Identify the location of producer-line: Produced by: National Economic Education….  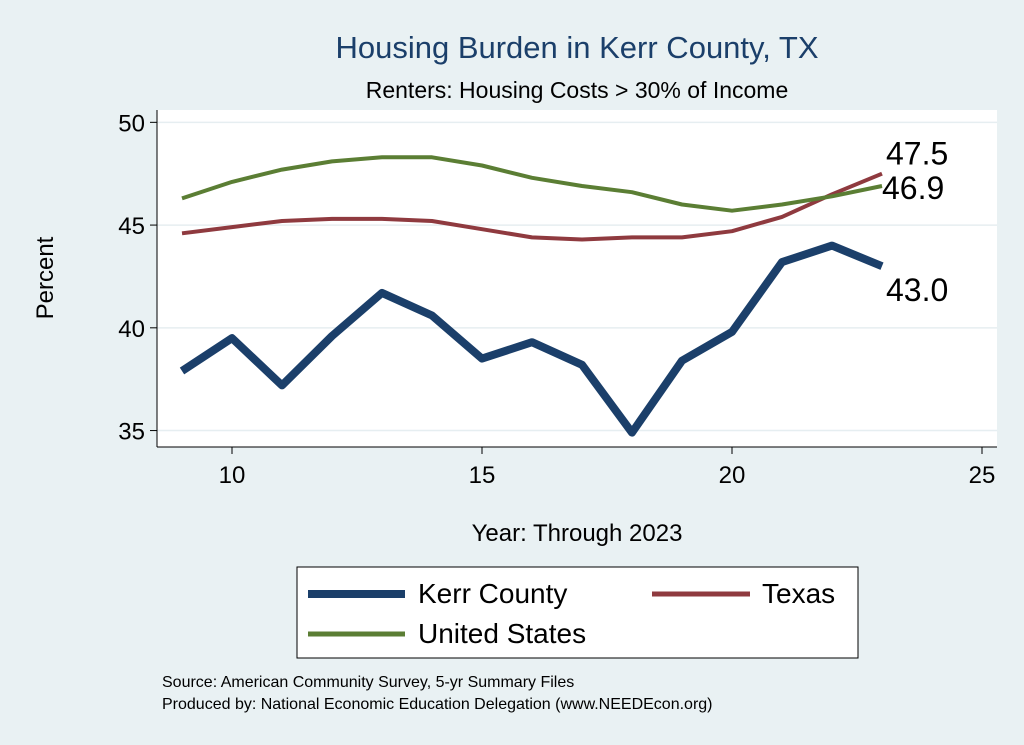
(437, 704).